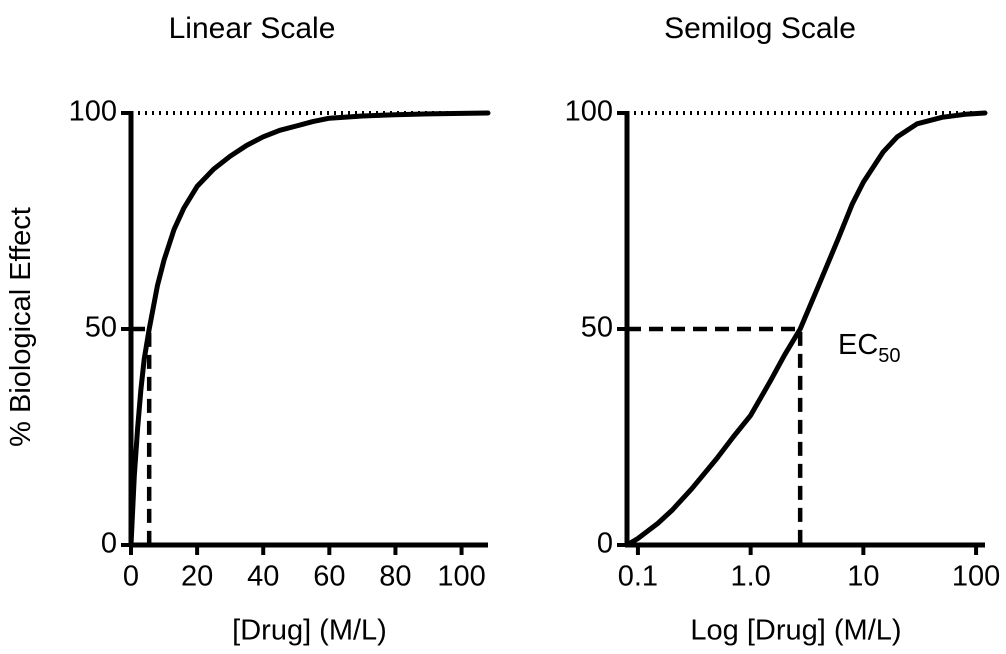  I want to click on ec50-annotation: EC50, so click(869, 348).